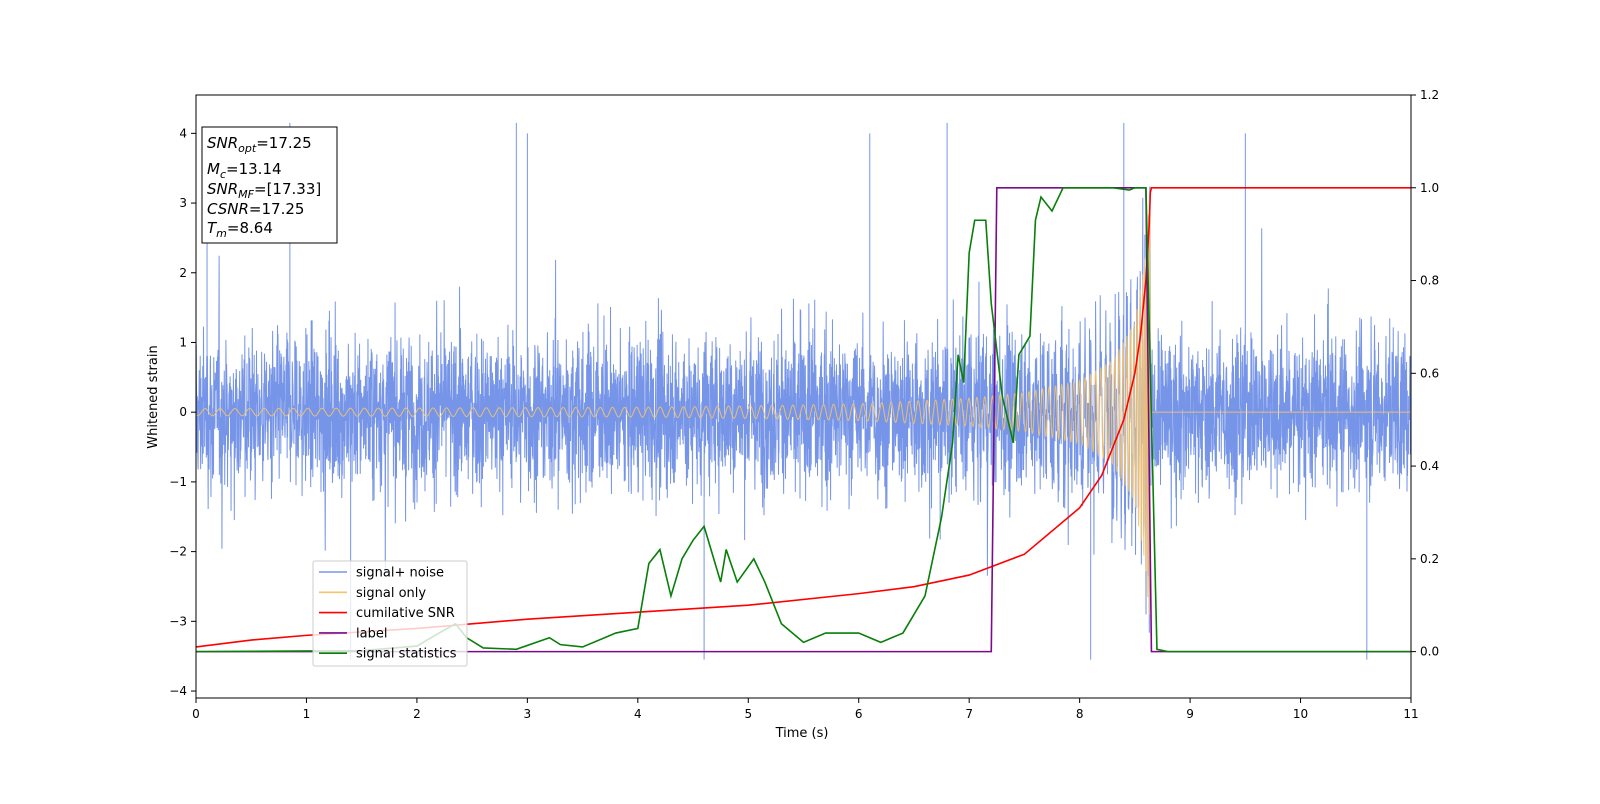 The width and height of the screenshot is (1600, 804). Describe the element at coordinates (1429, 466) in the screenshot. I see `y2-tick-label: 0.4` at that location.